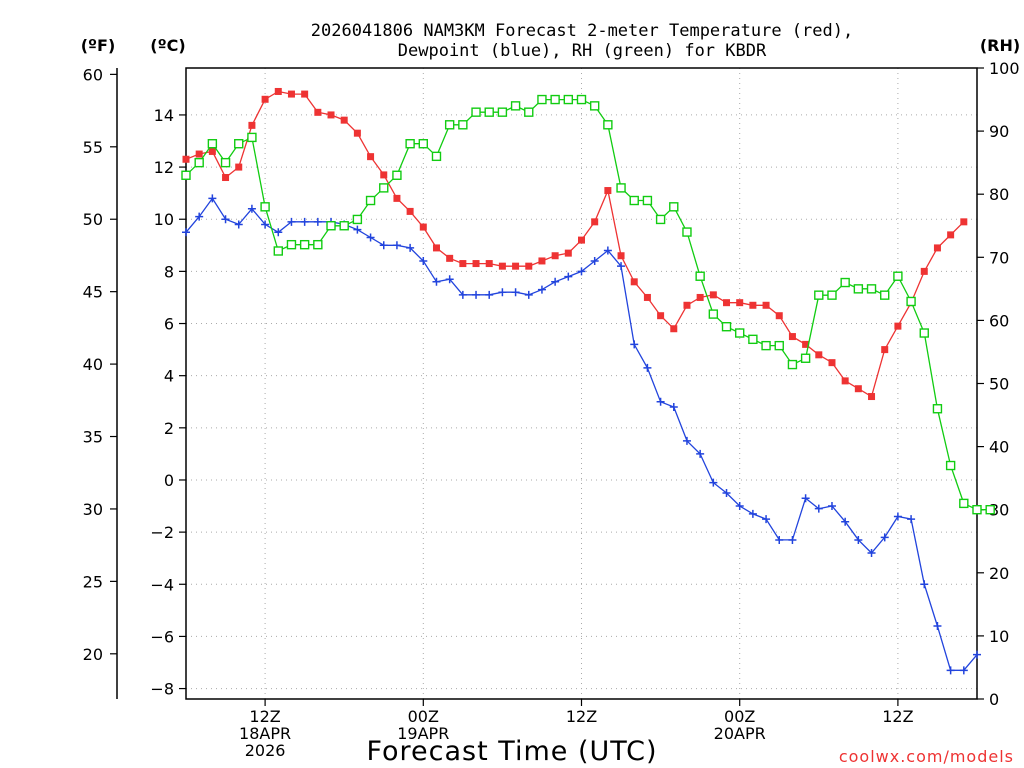 This screenshot has width=1024, height=768. What do you see at coordinates (740, 733) in the screenshot?
I see `x-tick-label: 20APR` at bounding box center [740, 733].